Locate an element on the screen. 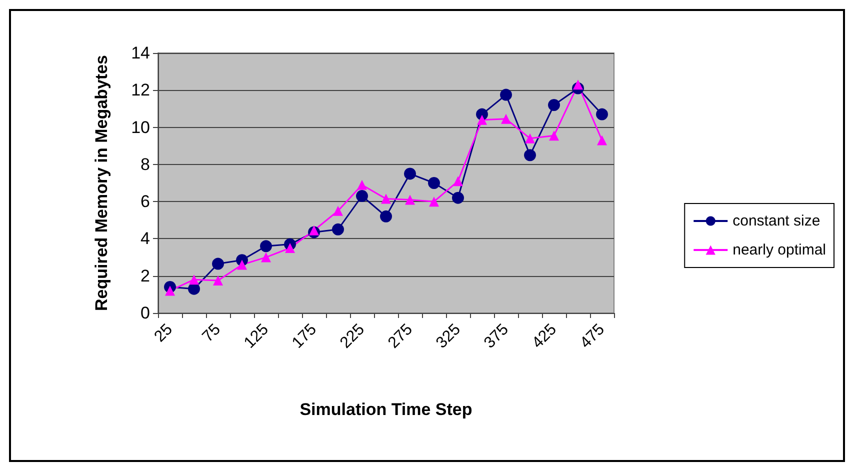  y-tick-label: 0 is located at coordinates (145, 313).